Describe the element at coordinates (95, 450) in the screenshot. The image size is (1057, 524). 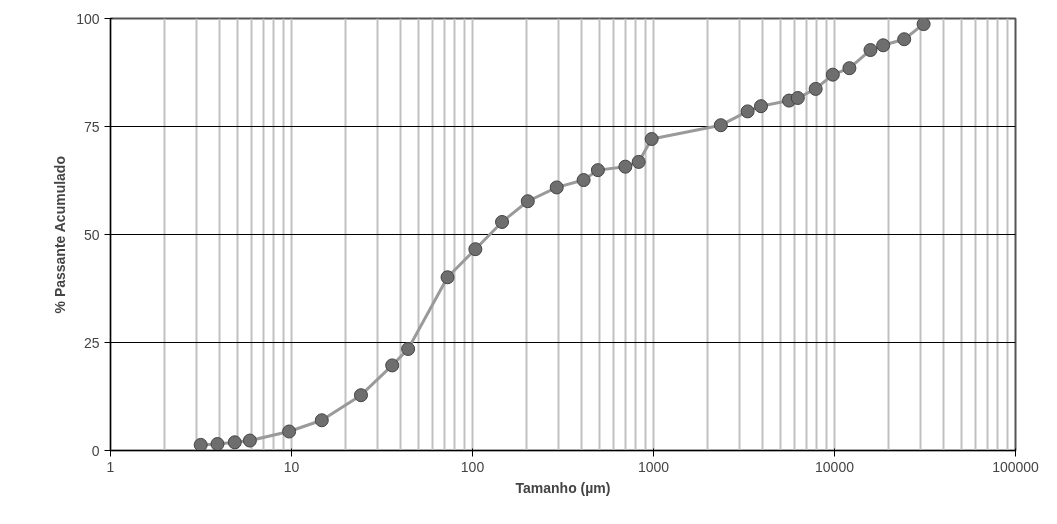
I see `y-tick-label: 0` at that location.